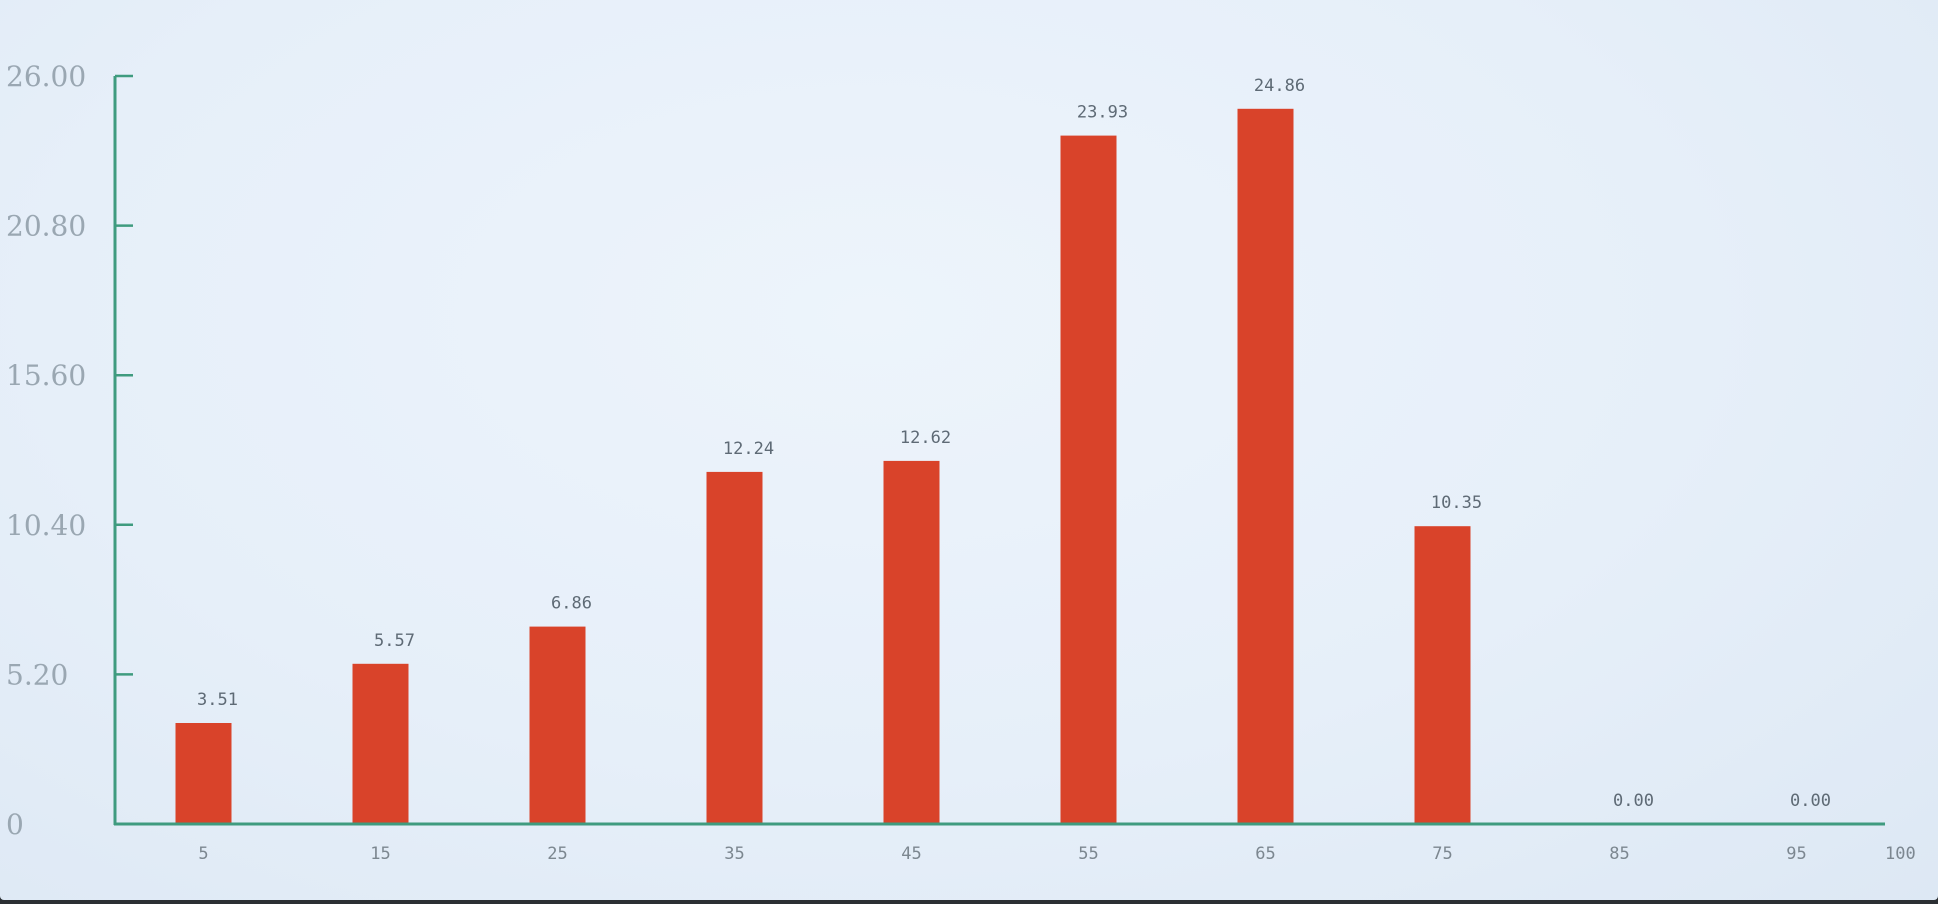  What do you see at coordinates (1088, 854) in the screenshot?
I see `x-tick-label-55: 55` at bounding box center [1088, 854].